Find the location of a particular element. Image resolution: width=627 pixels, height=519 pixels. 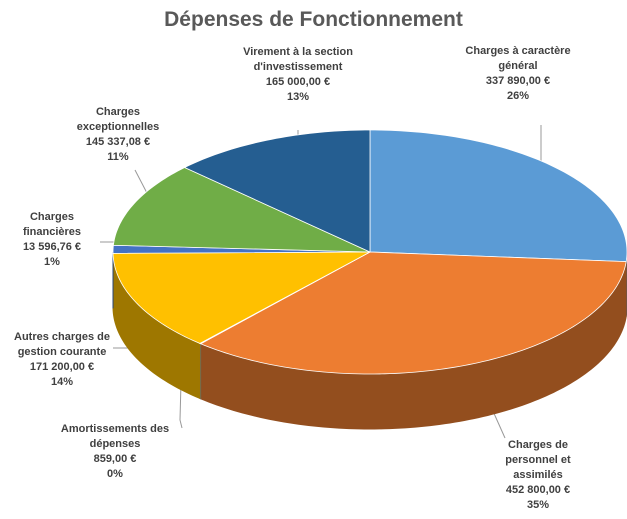

value-label: 171 200,00 € is located at coordinates (62, 367).